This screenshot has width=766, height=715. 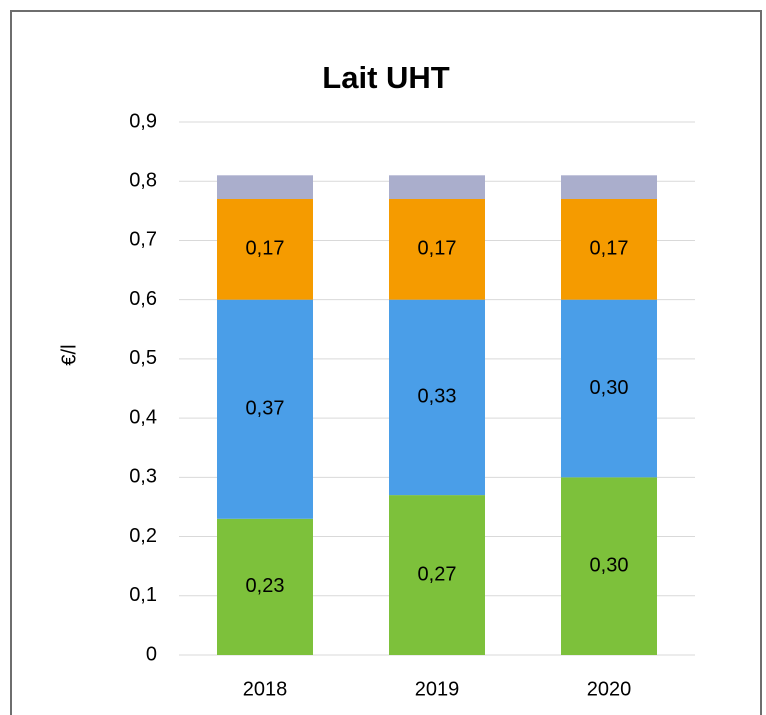 I want to click on y-tick-label: 0,8, so click(x=143, y=181).